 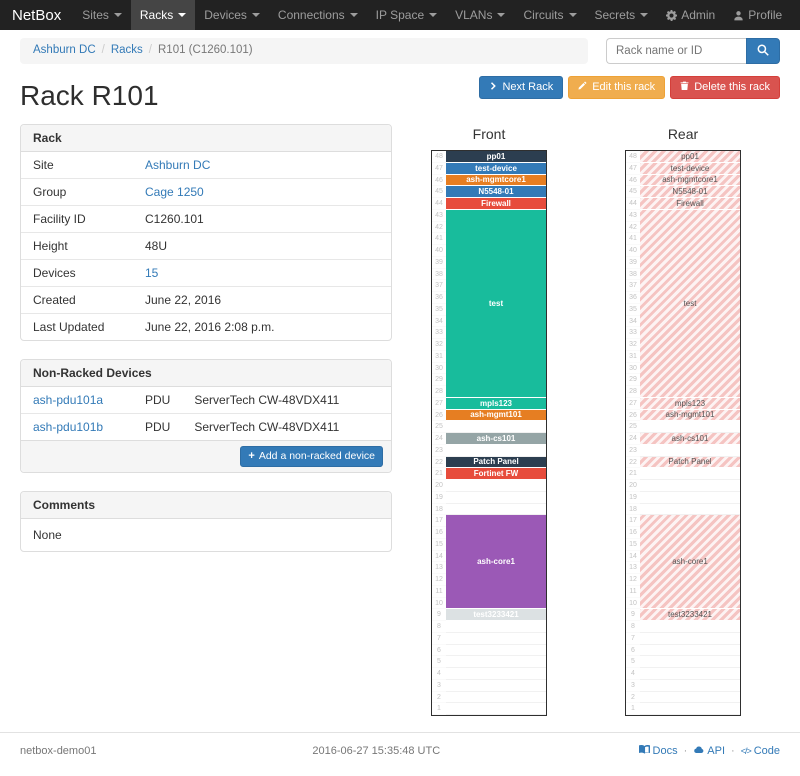 What do you see at coordinates (795, 15) in the screenshot?
I see `logout-link: Log out` at bounding box center [795, 15].